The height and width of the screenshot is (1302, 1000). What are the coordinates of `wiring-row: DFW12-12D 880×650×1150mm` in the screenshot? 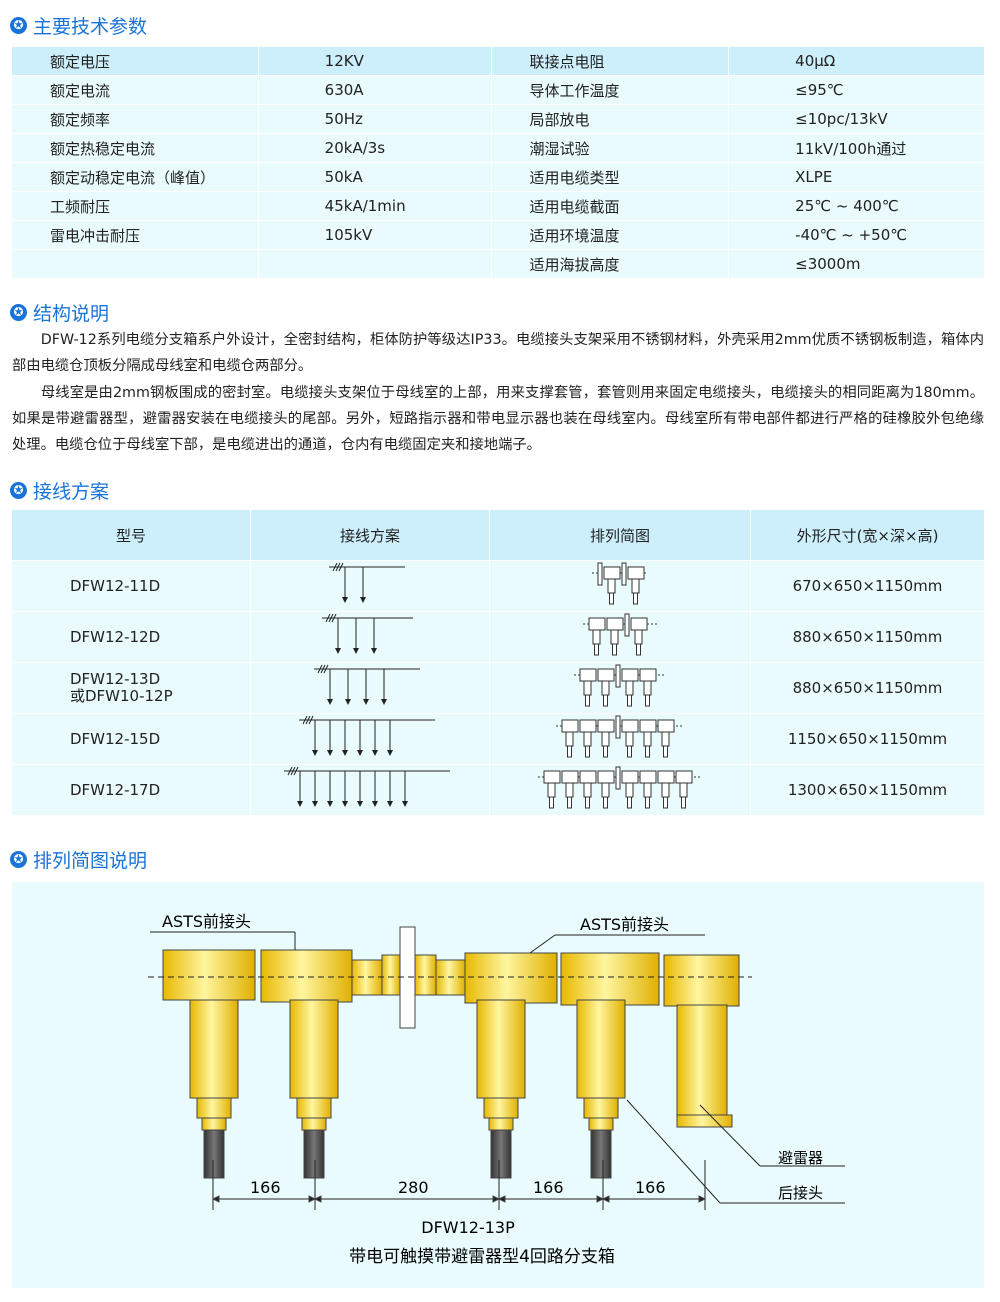 It's located at (498, 637).